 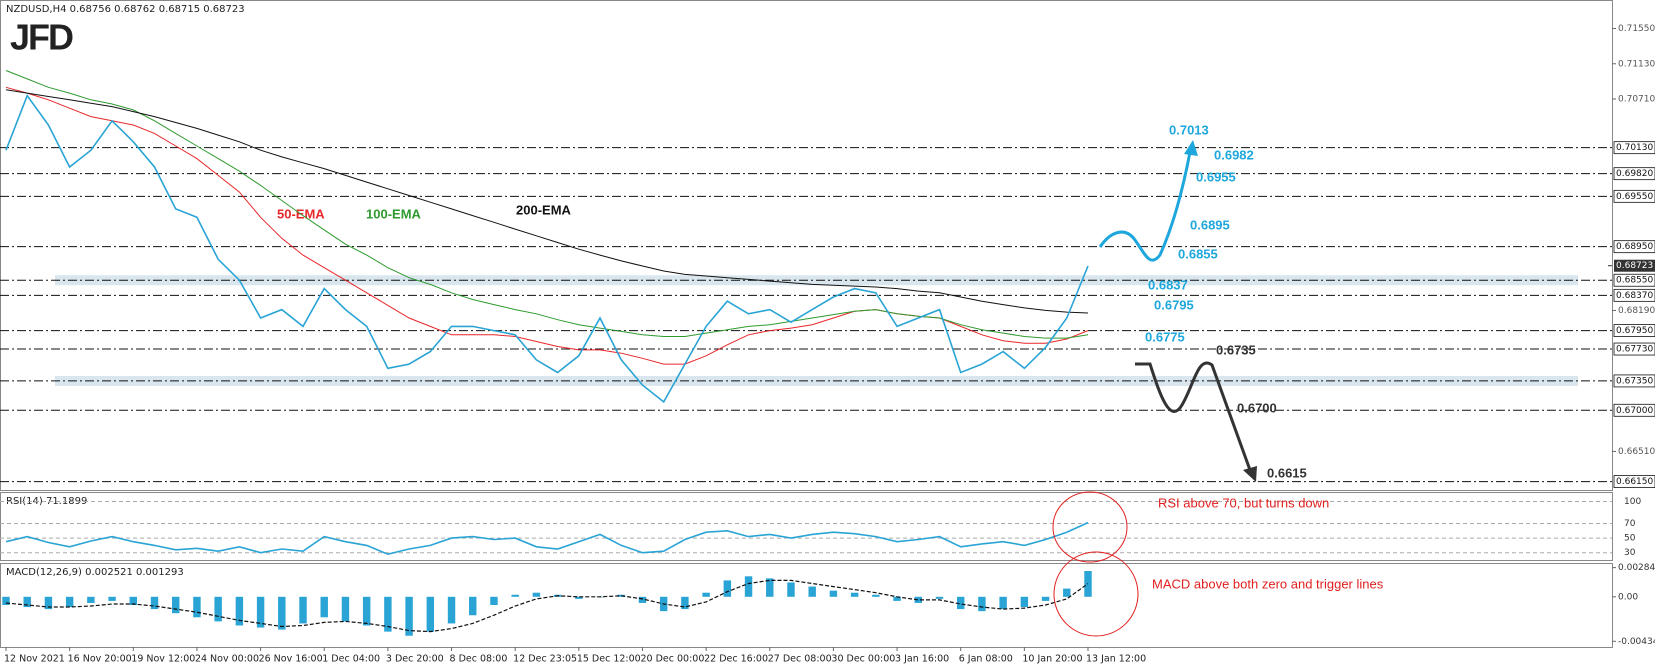 I want to click on last-price-label: 0.68723, so click(x=1634, y=266).